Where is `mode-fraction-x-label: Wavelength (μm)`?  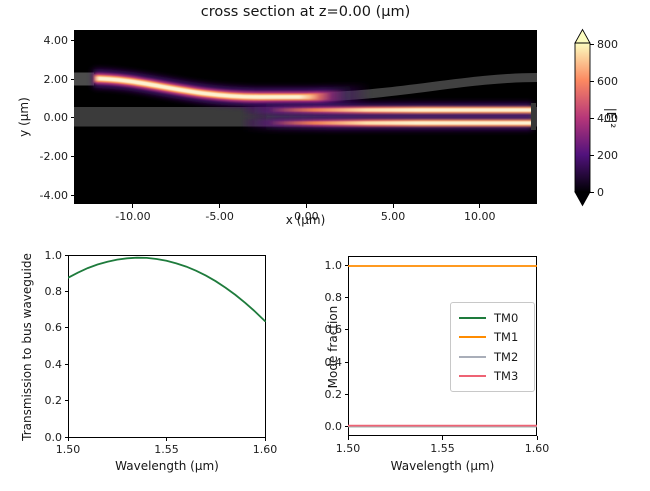
mode-fraction-x-label: Wavelength (μm) is located at coordinates (442, 466).